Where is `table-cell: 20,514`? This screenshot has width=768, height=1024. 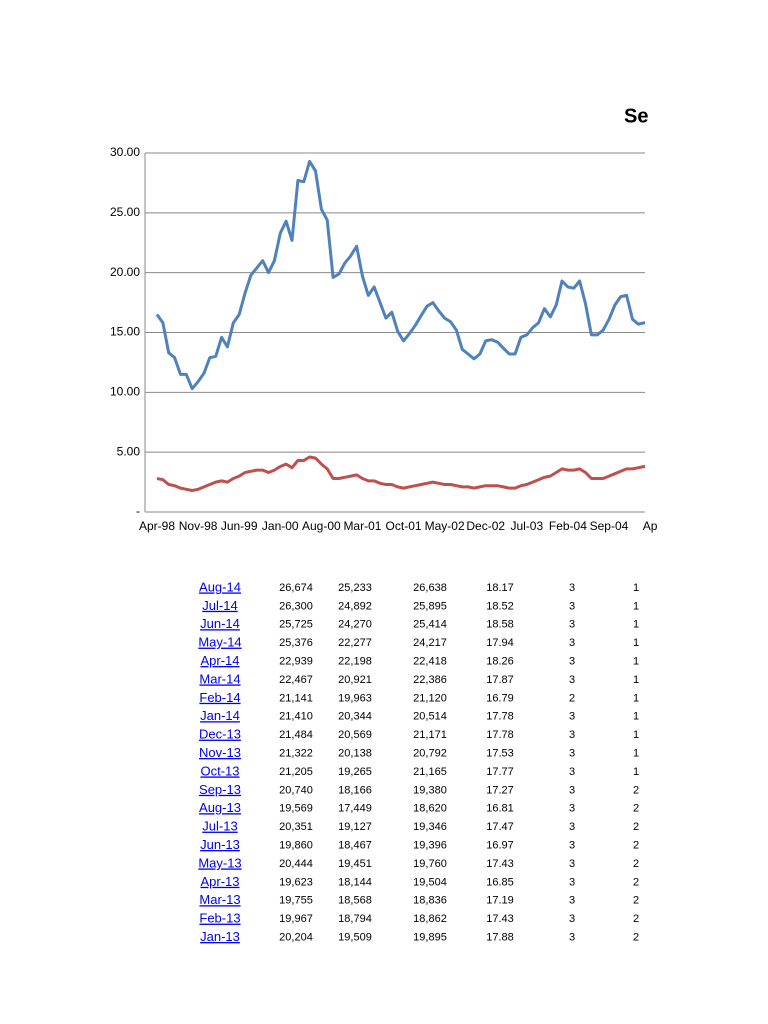
table-cell: 20,514 is located at coordinates (430, 717).